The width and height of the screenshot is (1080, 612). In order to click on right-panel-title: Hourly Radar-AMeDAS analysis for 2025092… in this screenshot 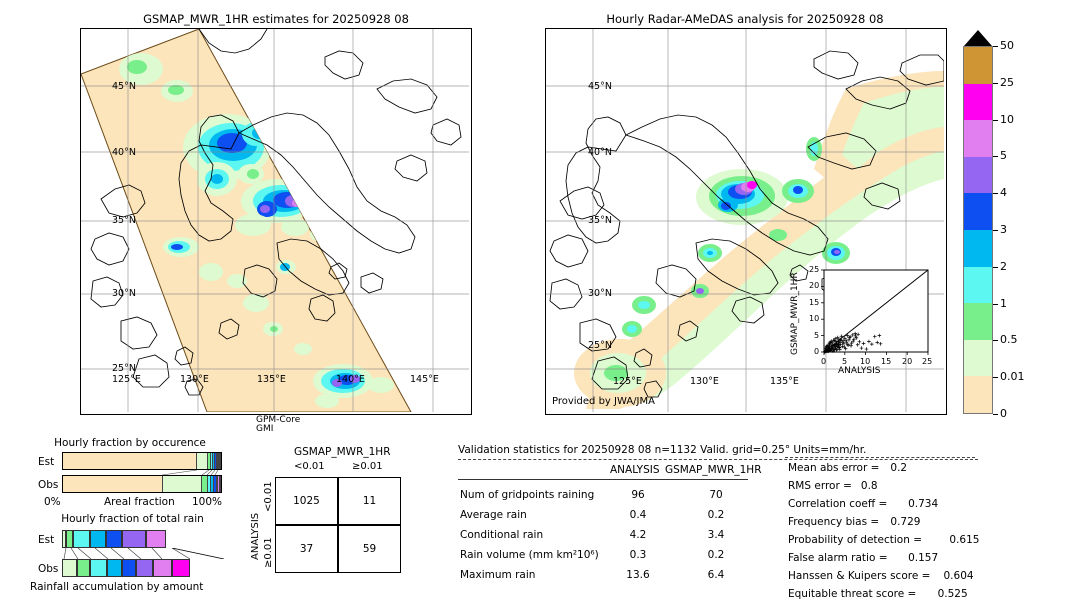, I will do `click(745, 19)`.